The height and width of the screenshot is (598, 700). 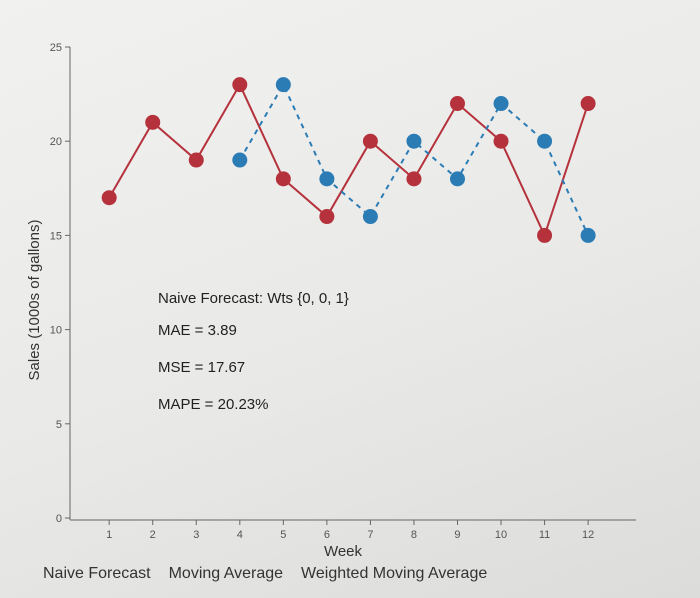 I want to click on y-tick-label: 15, so click(x=56, y=236).